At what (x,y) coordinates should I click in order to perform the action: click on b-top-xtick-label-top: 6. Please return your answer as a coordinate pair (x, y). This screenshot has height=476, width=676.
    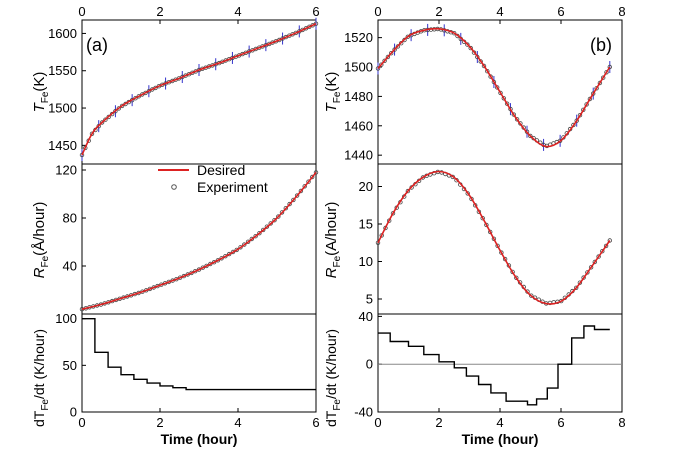
    Looking at the image, I should click on (560, 11).